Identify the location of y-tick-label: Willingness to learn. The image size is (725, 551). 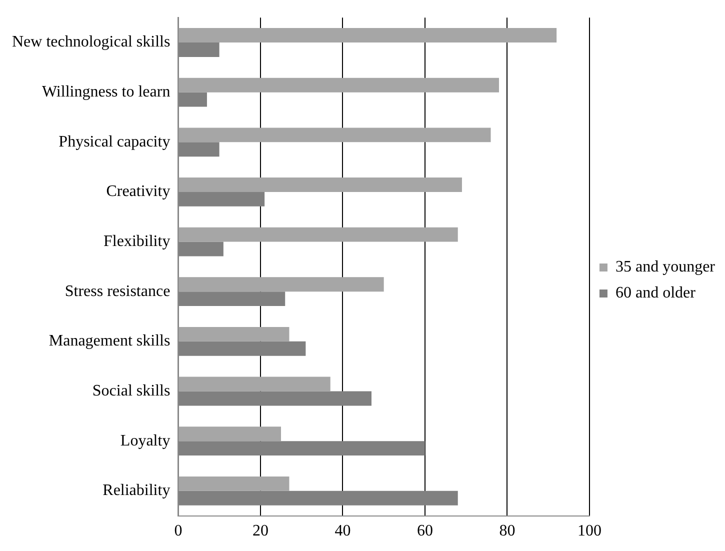
(106, 92).